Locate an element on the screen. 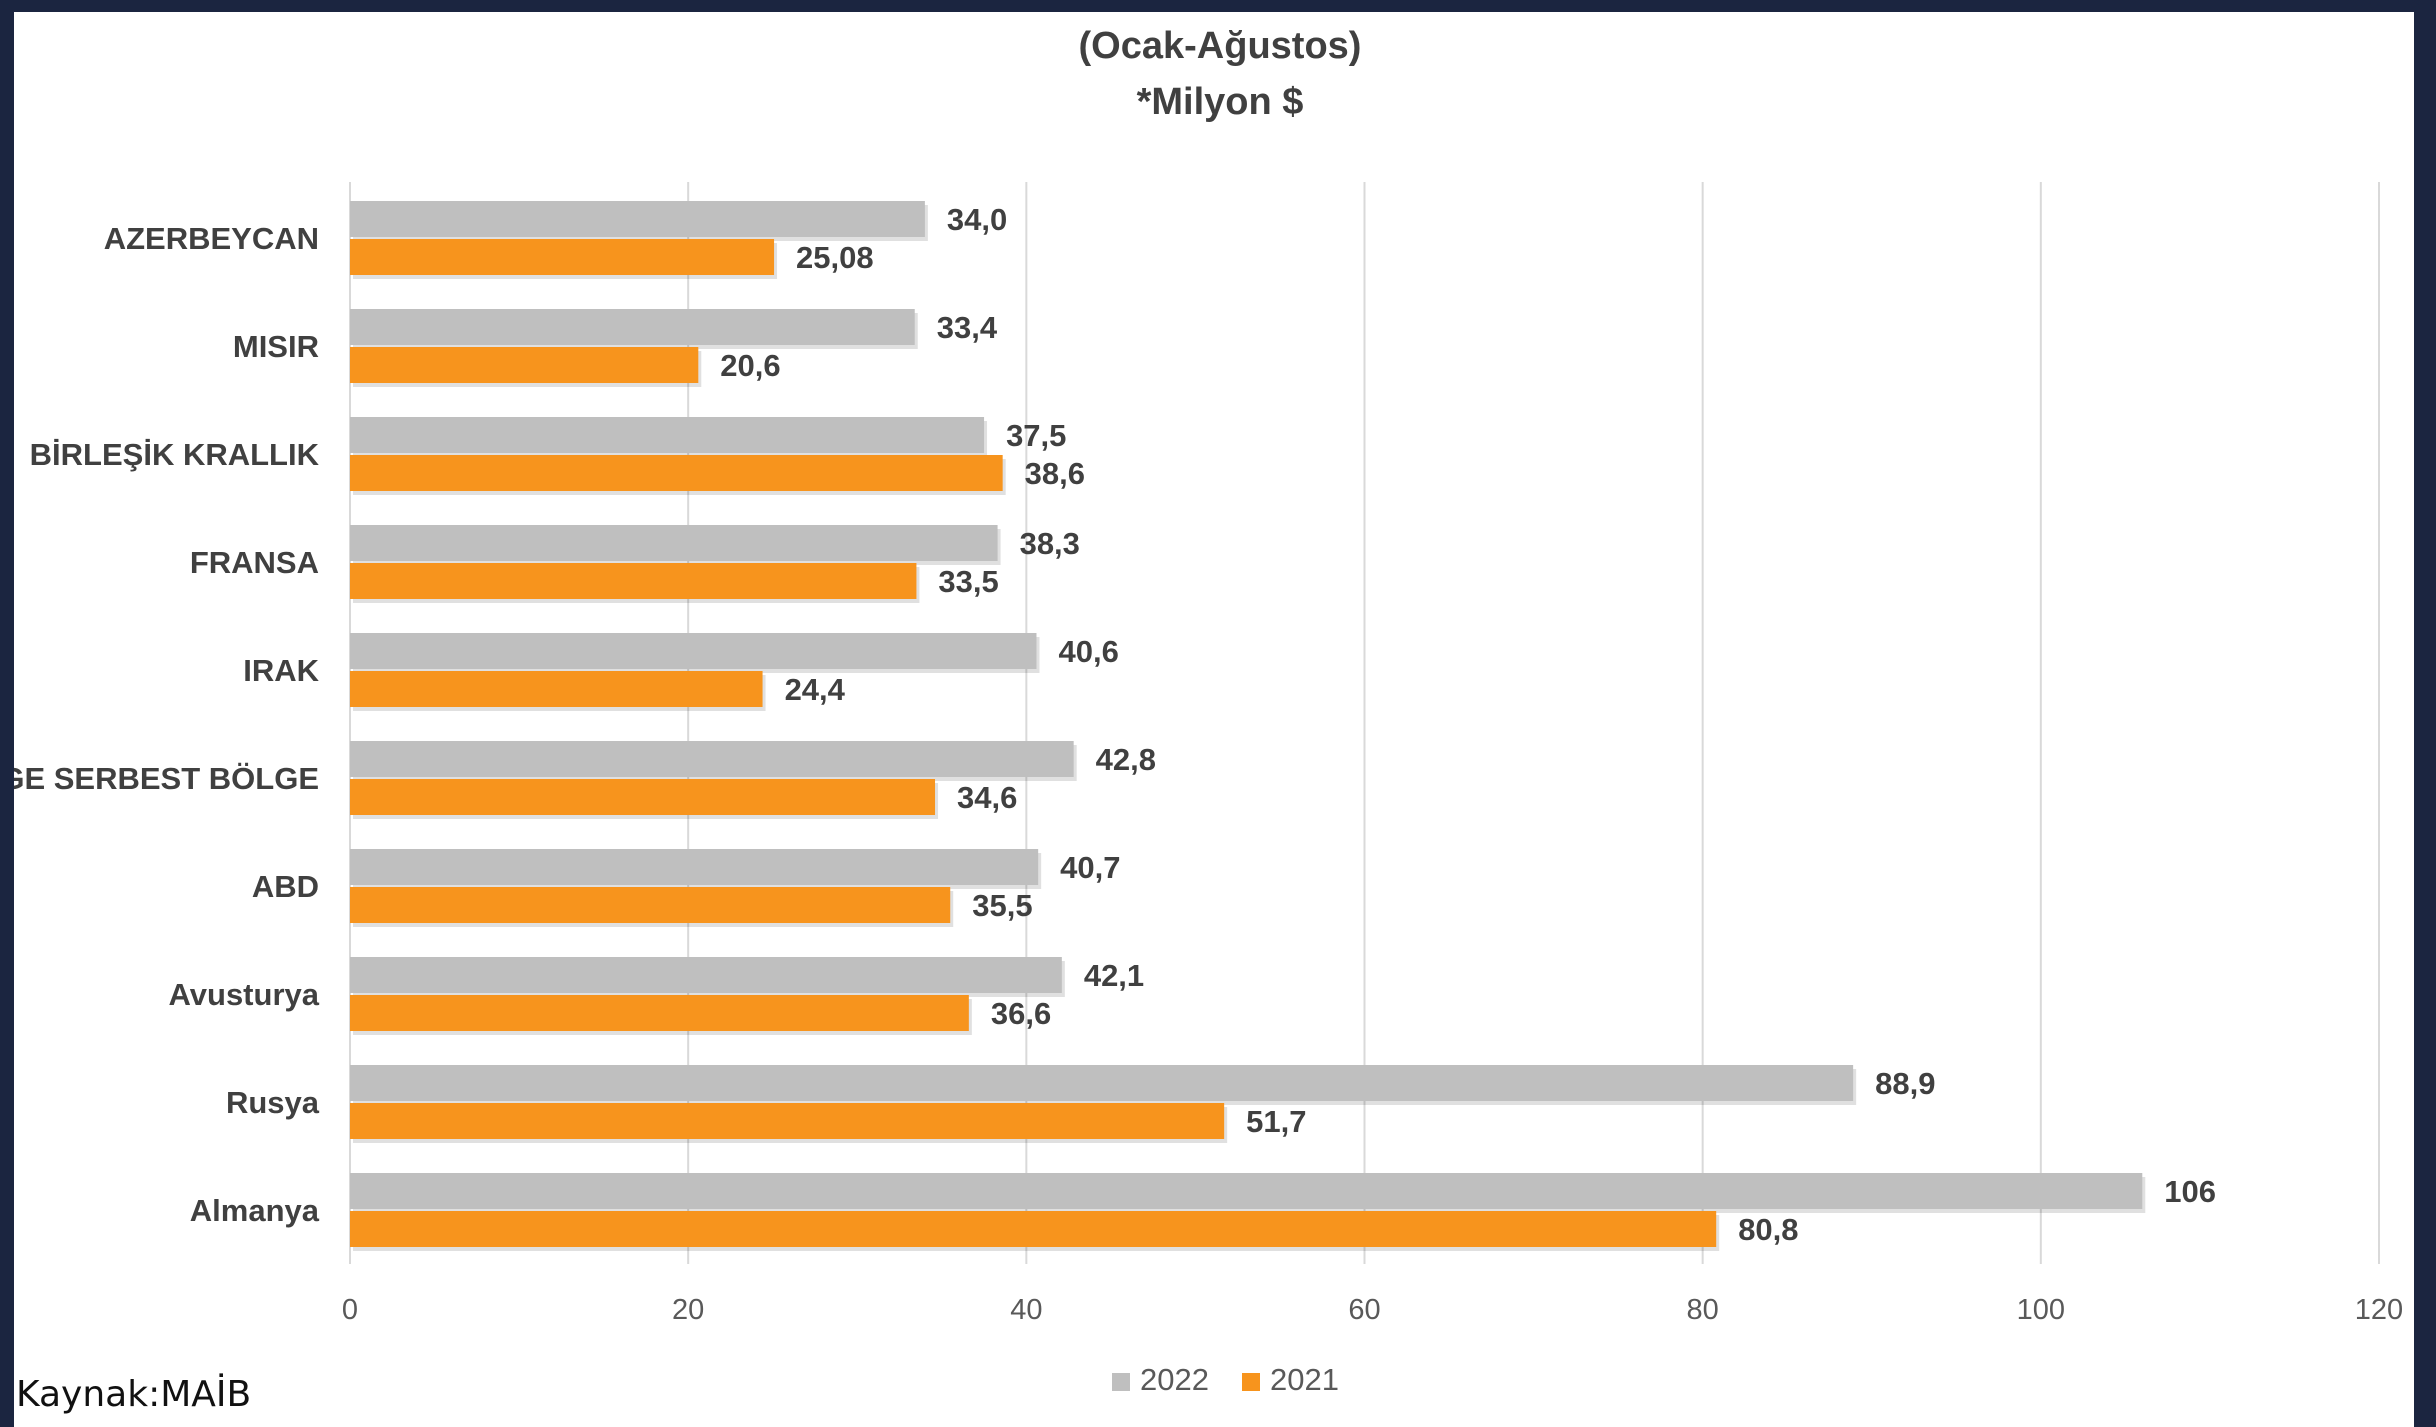 This screenshot has height=1427, width=2436. category-label: Rusya is located at coordinates (273, 1102).